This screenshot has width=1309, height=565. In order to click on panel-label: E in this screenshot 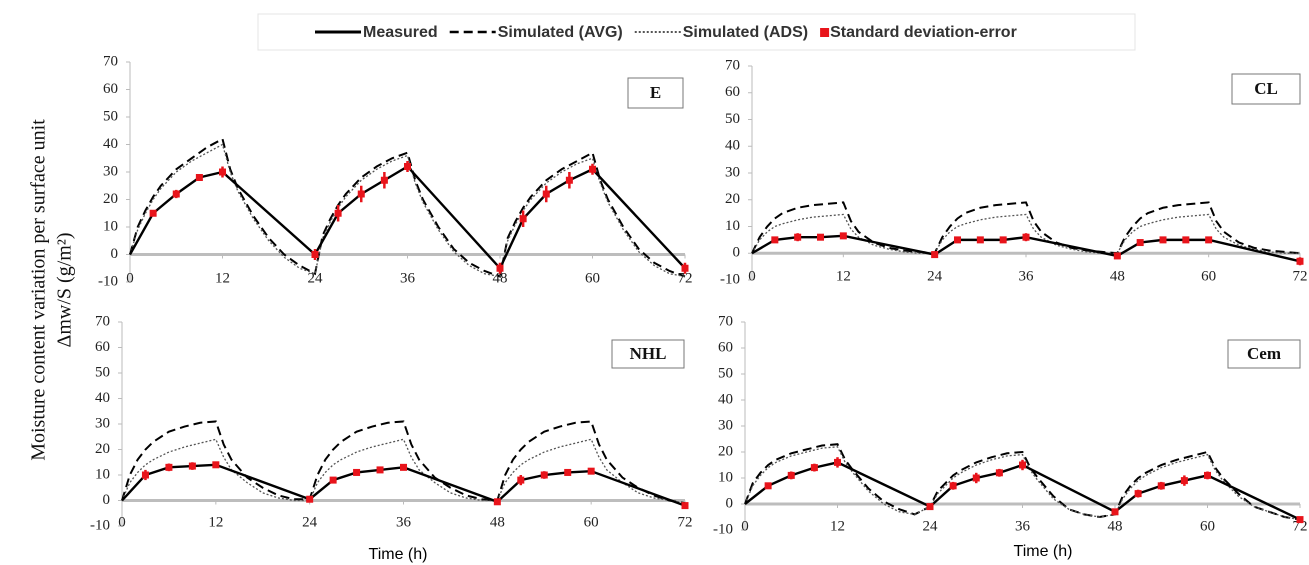, I will do `click(655, 92)`.